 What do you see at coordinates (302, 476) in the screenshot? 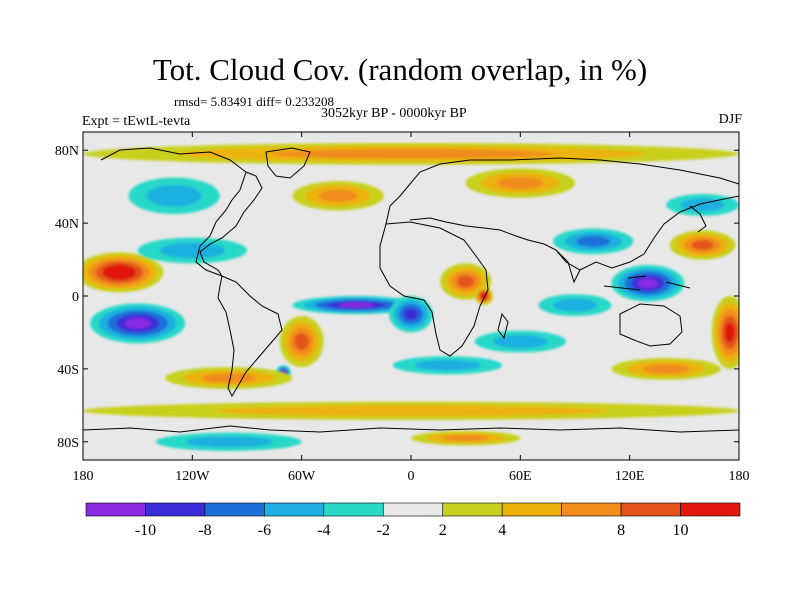
I see `x-tick-label: 60W` at bounding box center [302, 476].